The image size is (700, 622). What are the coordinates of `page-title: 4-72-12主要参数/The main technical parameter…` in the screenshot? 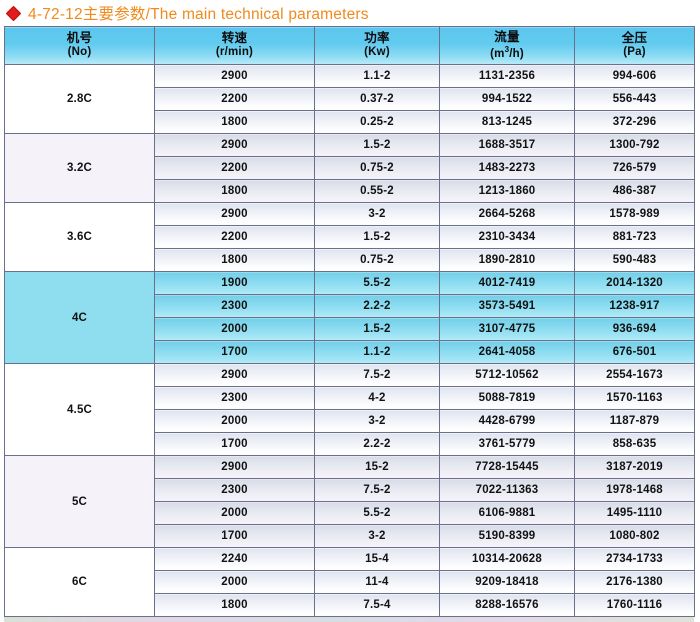 It's located at (350, 13).